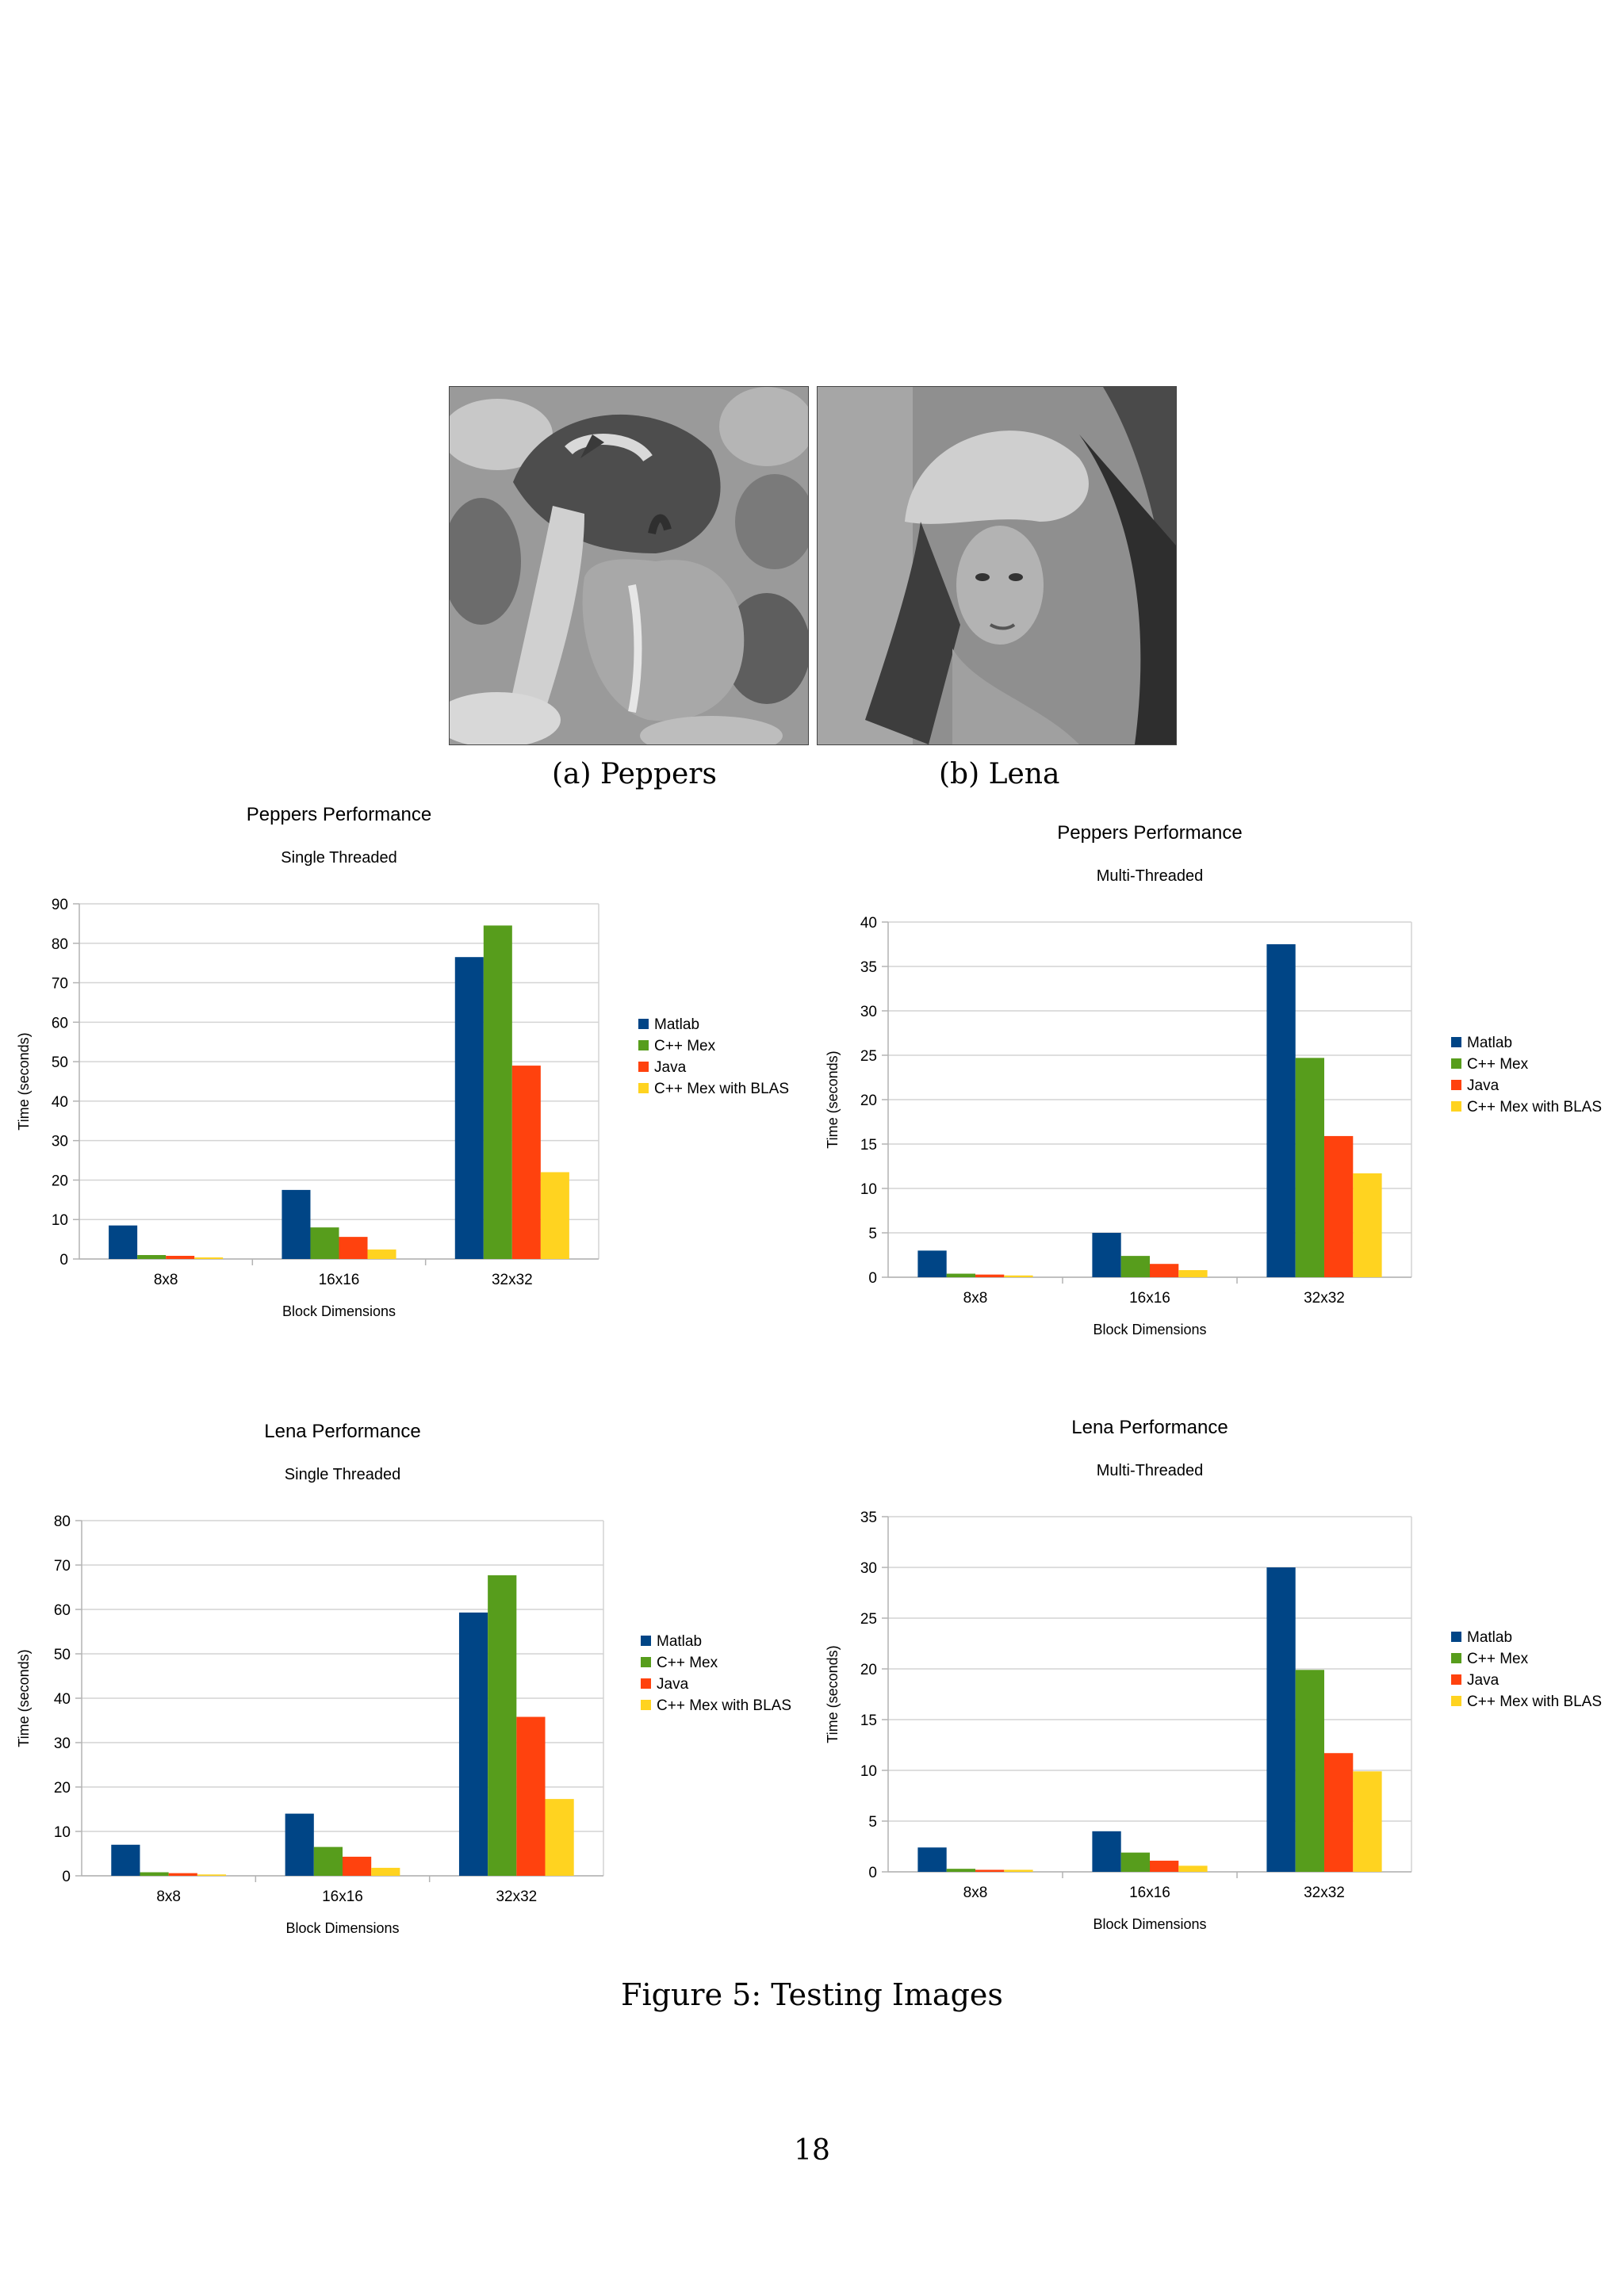 This screenshot has height=2296, width=1624. I want to click on lena-picture, so click(997, 565).